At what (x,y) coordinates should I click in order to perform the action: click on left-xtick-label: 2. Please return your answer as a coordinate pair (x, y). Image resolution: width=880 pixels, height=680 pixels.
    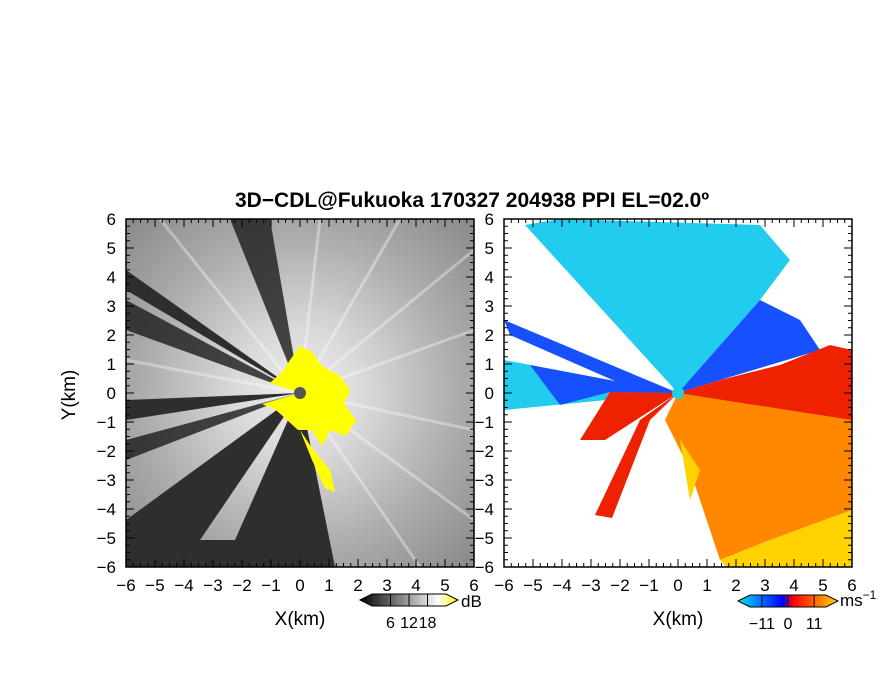
    Looking at the image, I should click on (357, 585).